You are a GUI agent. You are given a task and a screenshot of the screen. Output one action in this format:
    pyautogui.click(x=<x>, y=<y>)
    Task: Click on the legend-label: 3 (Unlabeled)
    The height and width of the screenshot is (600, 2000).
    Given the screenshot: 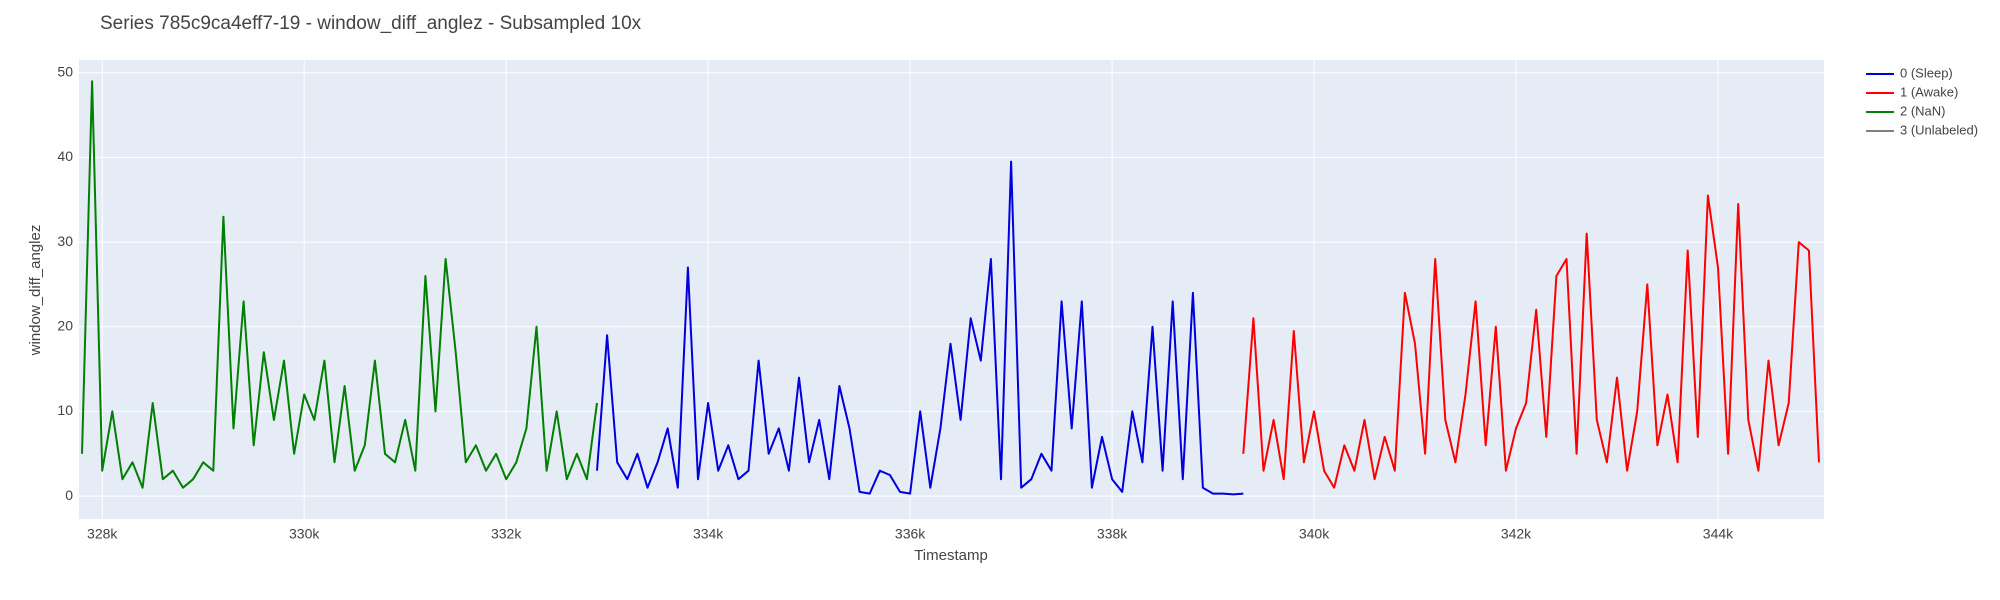 What is the action you would take?
    pyautogui.click(x=1939, y=129)
    